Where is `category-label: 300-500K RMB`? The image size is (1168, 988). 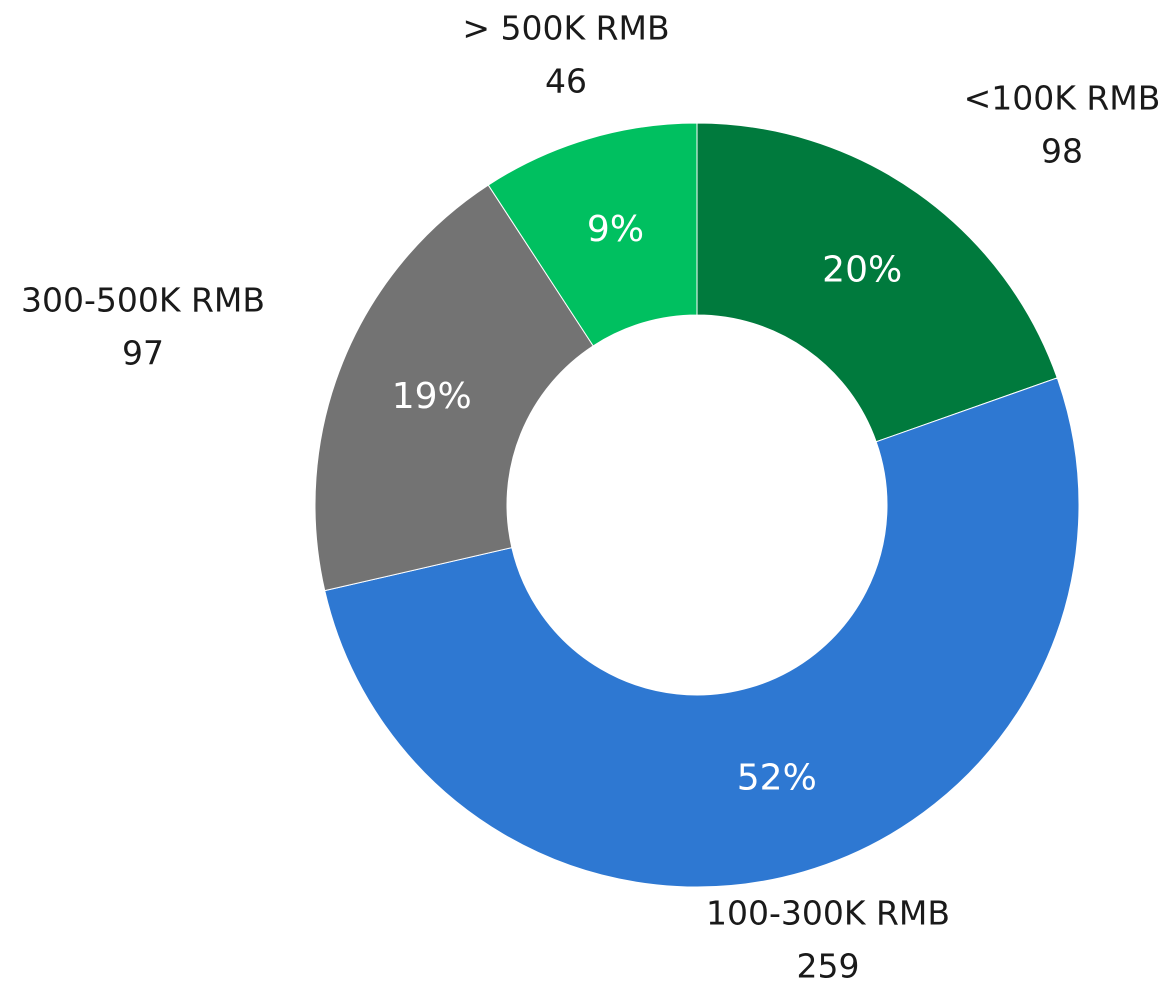
category-label: 300-500K RMB is located at coordinates (143, 300).